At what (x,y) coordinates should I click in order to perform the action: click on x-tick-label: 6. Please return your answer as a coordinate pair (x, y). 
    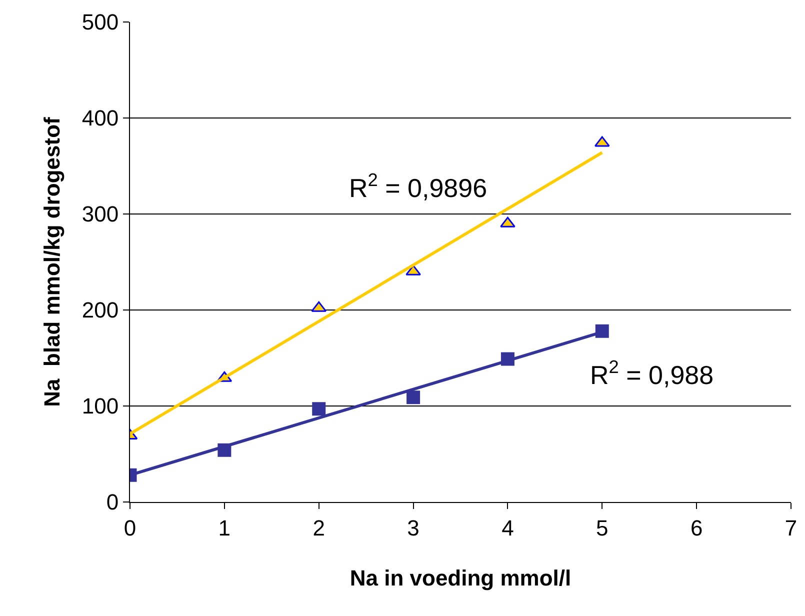
    Looking at the image, I should click on (696, 527).